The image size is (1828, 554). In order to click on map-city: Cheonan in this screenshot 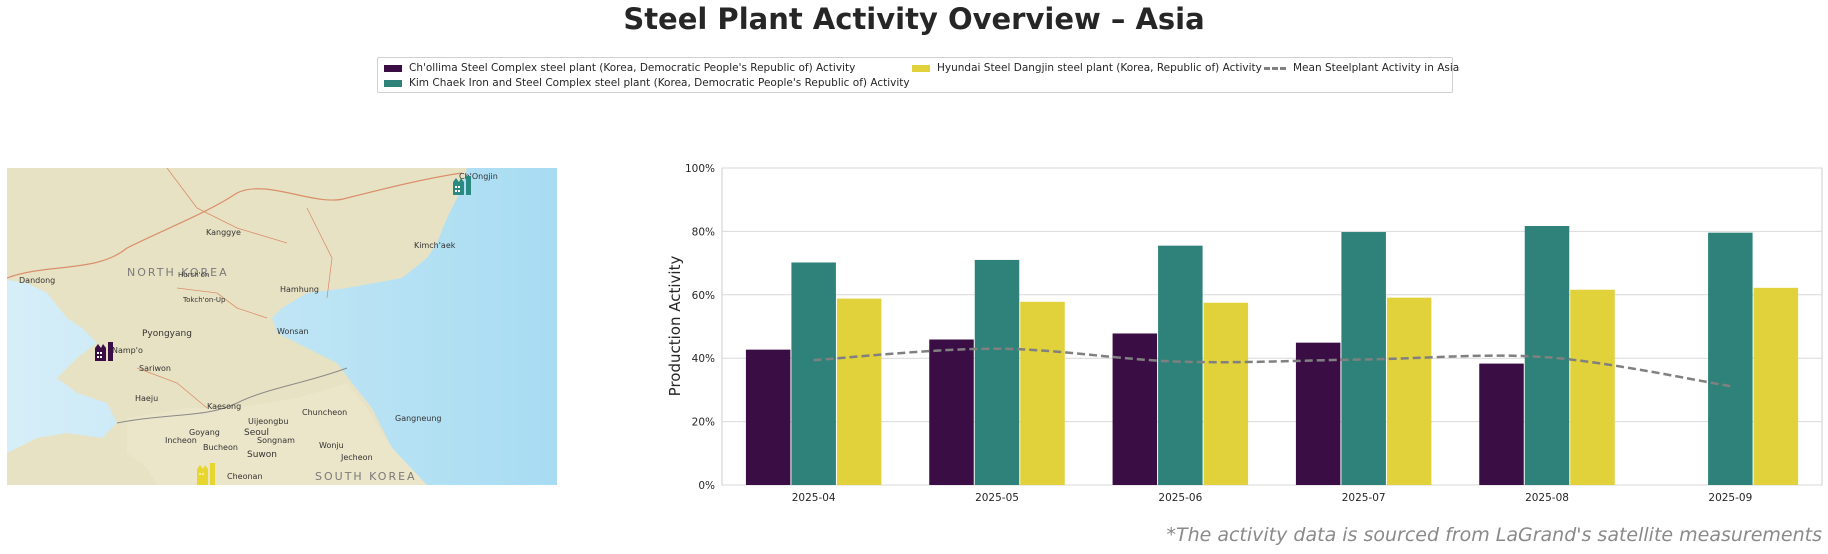, I will do `click(245, 476)`.